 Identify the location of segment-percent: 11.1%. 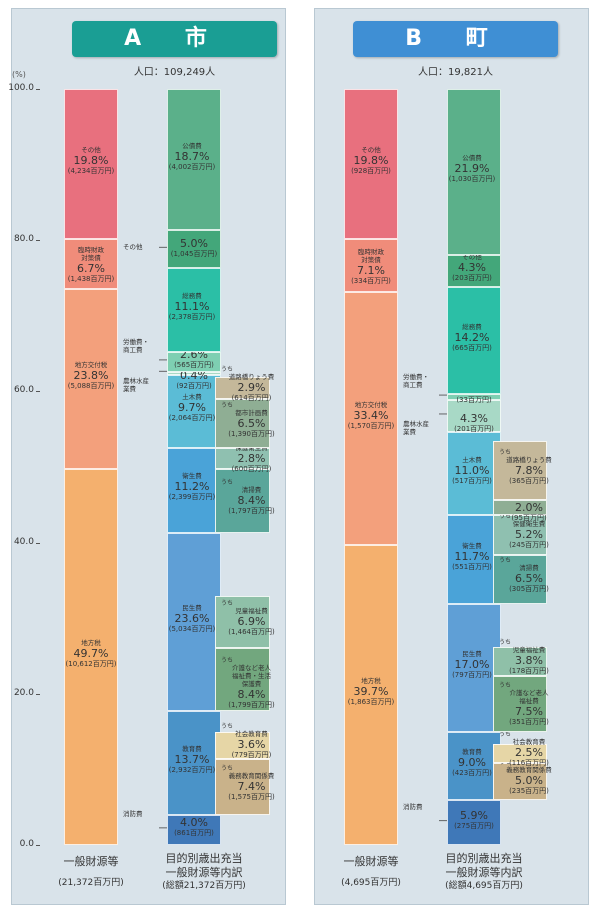
(192, 307).